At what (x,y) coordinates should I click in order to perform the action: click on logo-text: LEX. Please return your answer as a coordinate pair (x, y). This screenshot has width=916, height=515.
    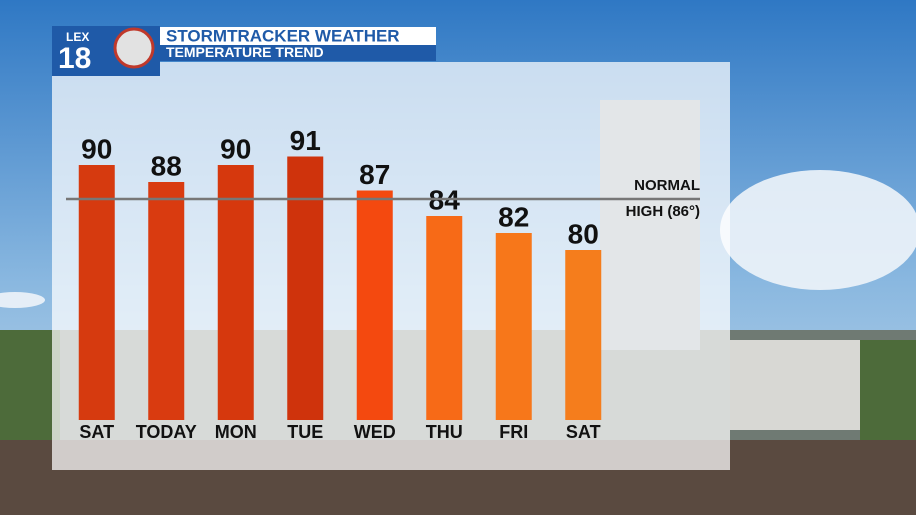
    Looking at the image, I should click on (77, 37).